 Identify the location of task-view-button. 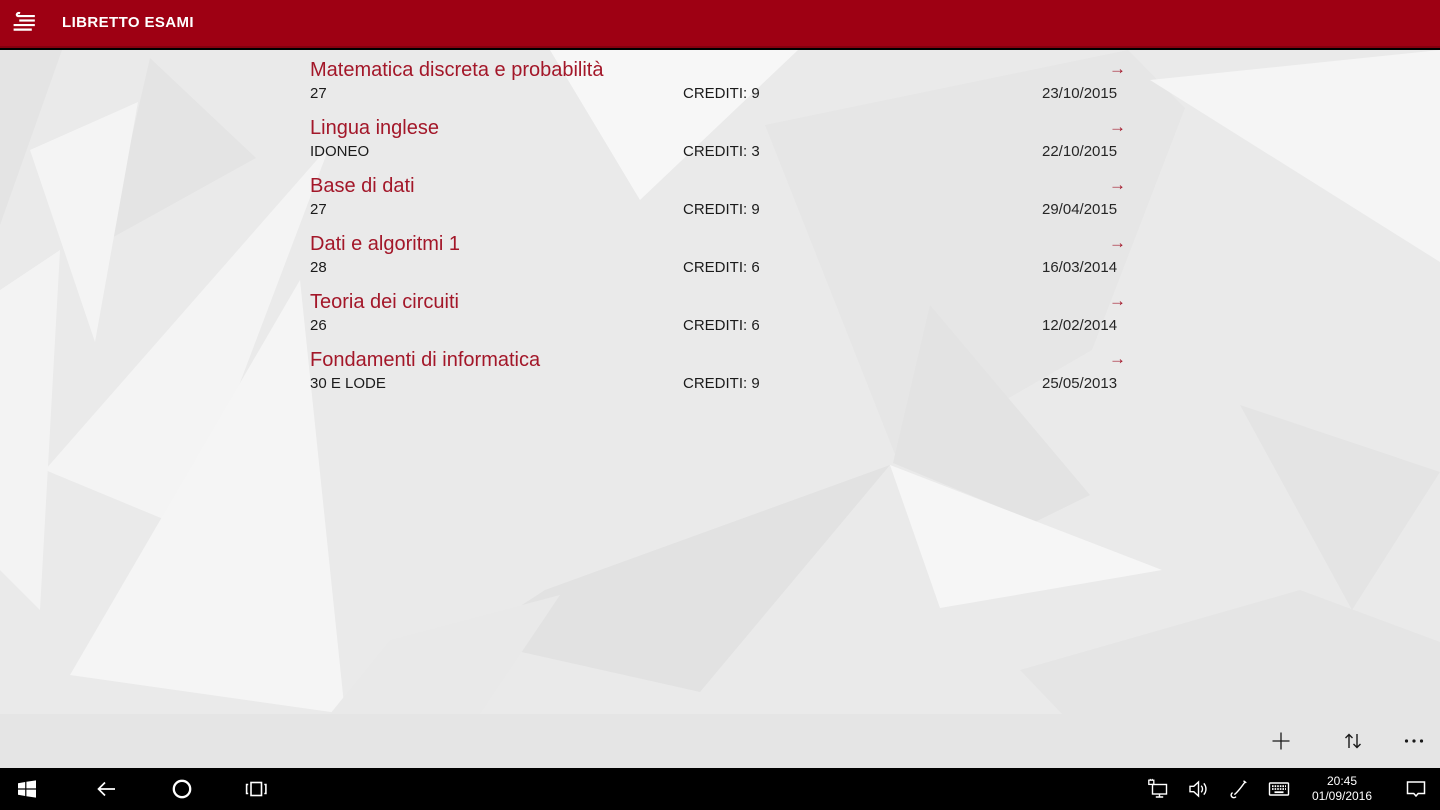
(256, 789).